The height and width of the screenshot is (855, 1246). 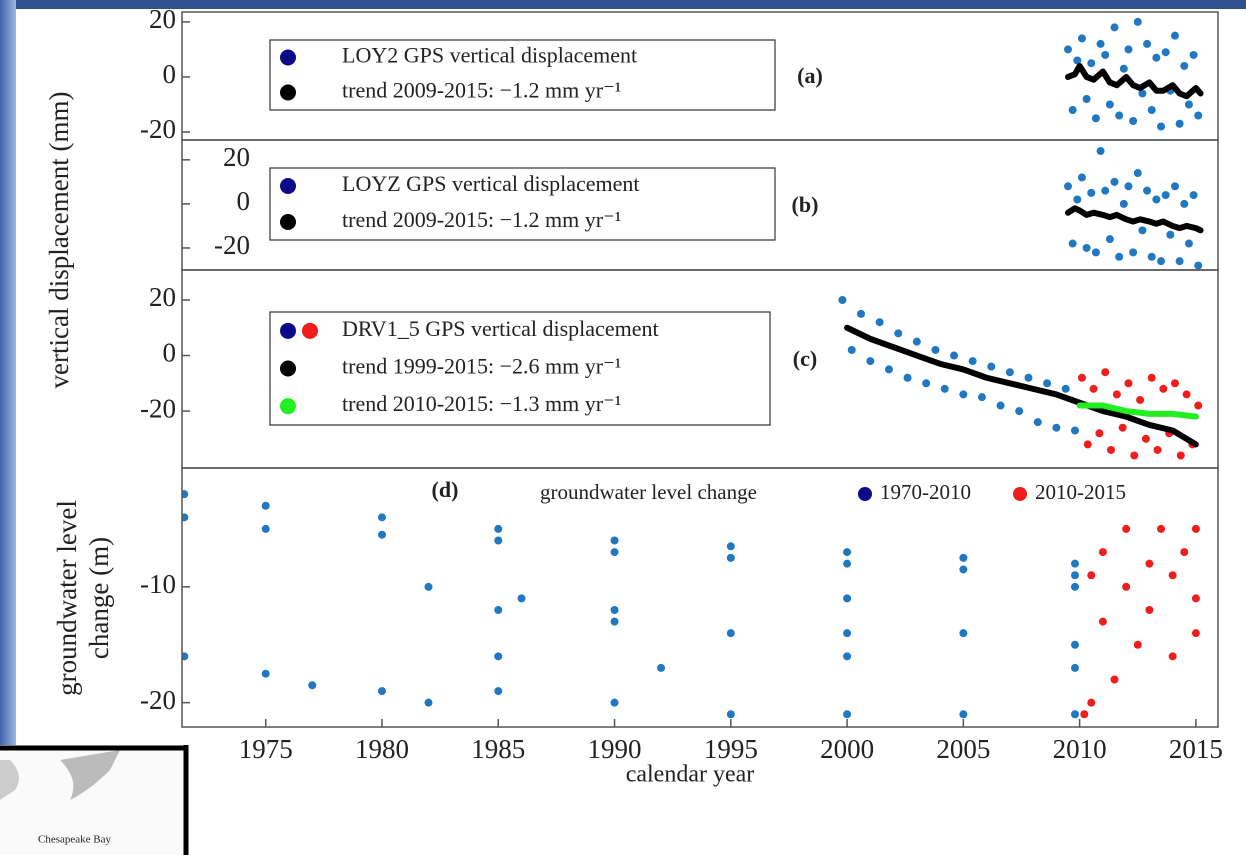 What do you see at coordinates (498, 749) in the screenshot?
I see `x-tick-label: 1985` at bounding box center [498, 749].